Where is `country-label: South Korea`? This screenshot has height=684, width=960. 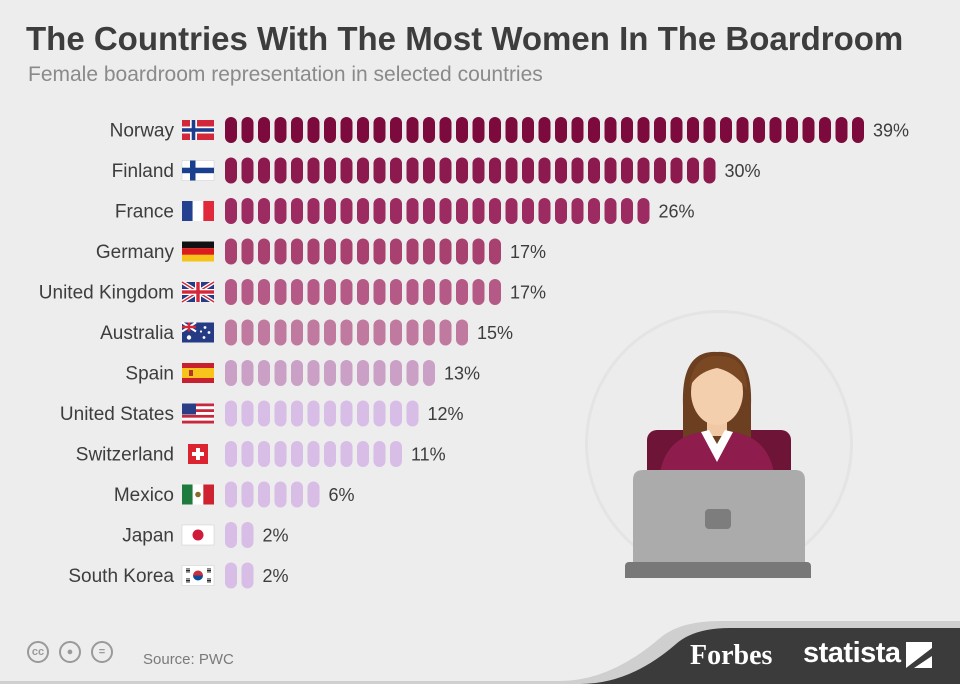
country-label: South Korea is located at coordinates (121, 576).